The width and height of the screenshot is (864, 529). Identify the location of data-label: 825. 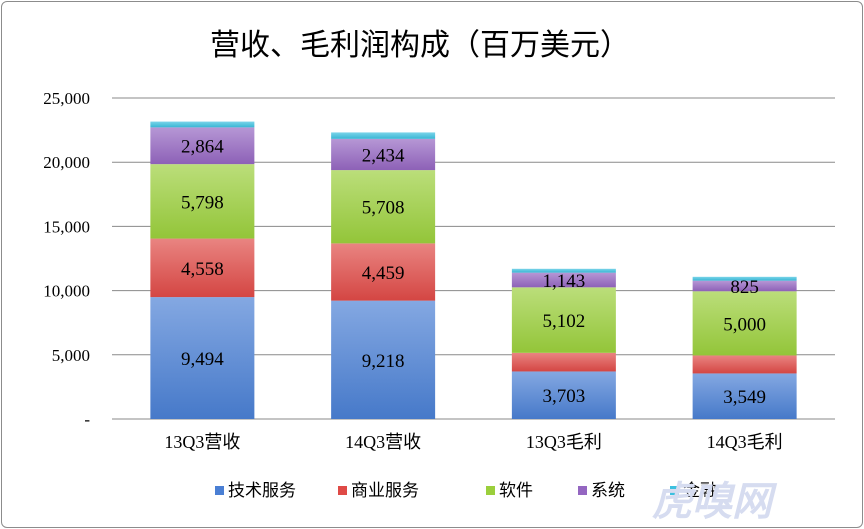
(744, 287).